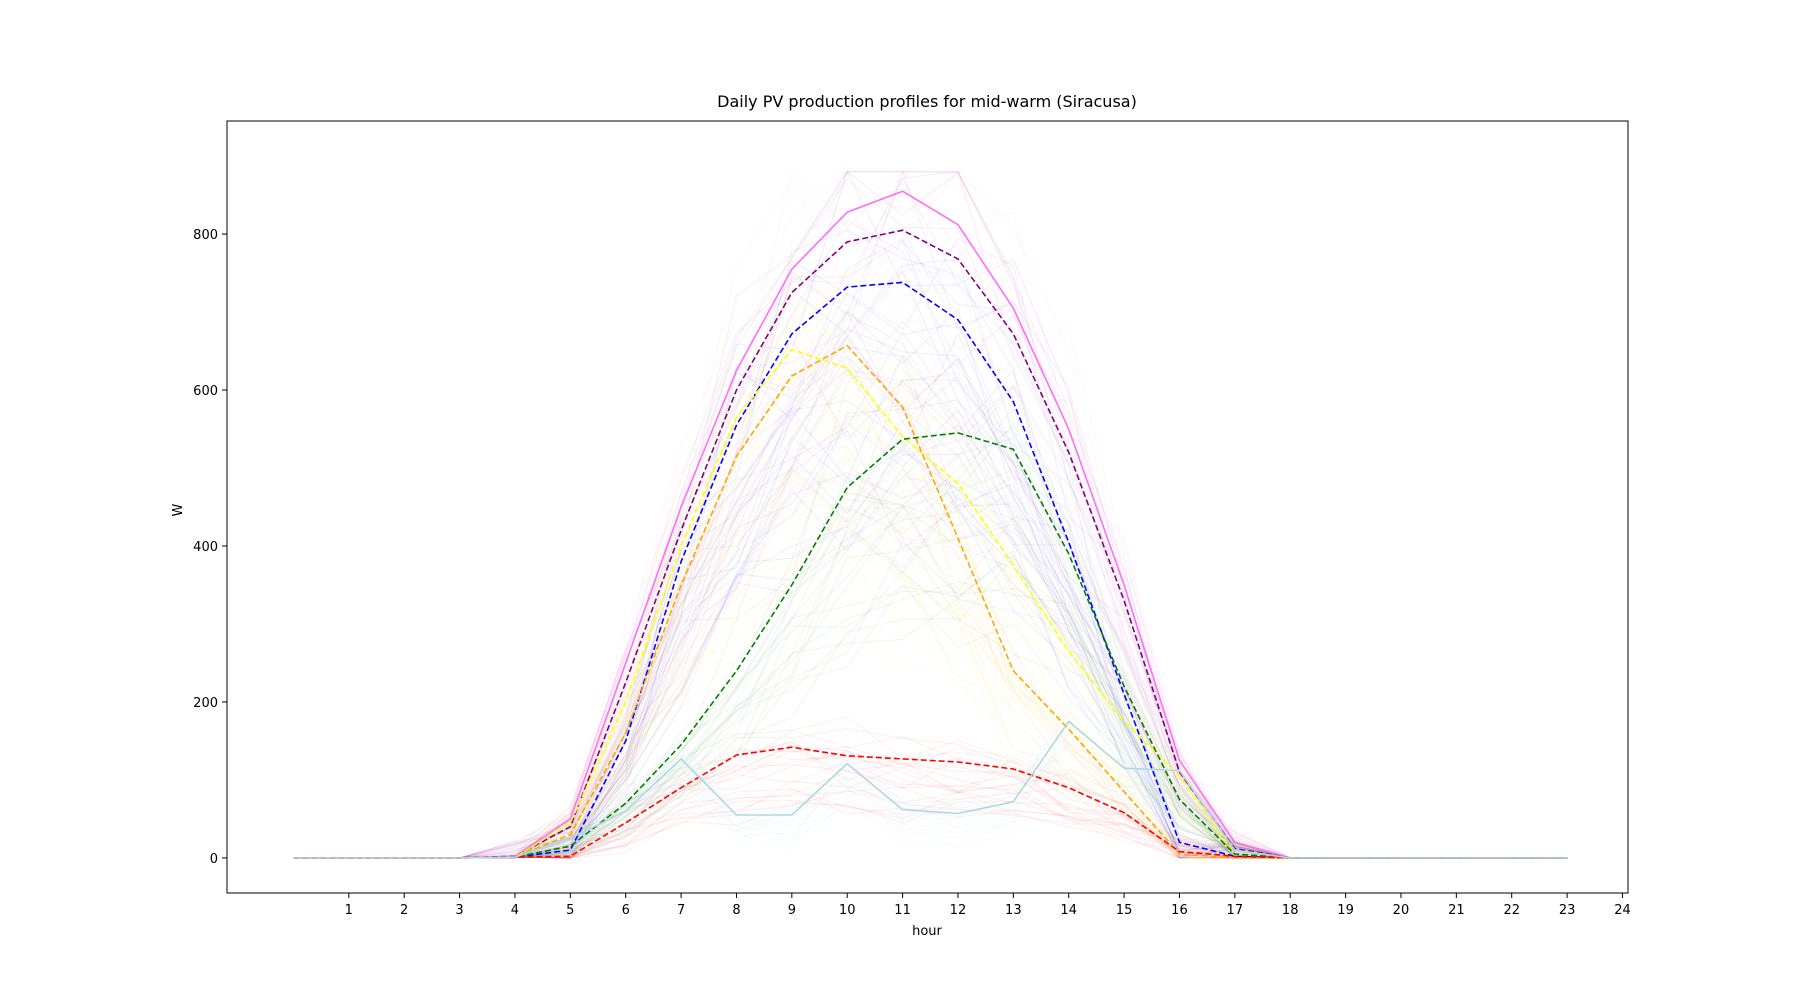  Describe the element at coordinates (178, 509) in the screenshot. I see `y-axis-label: W` at that location.